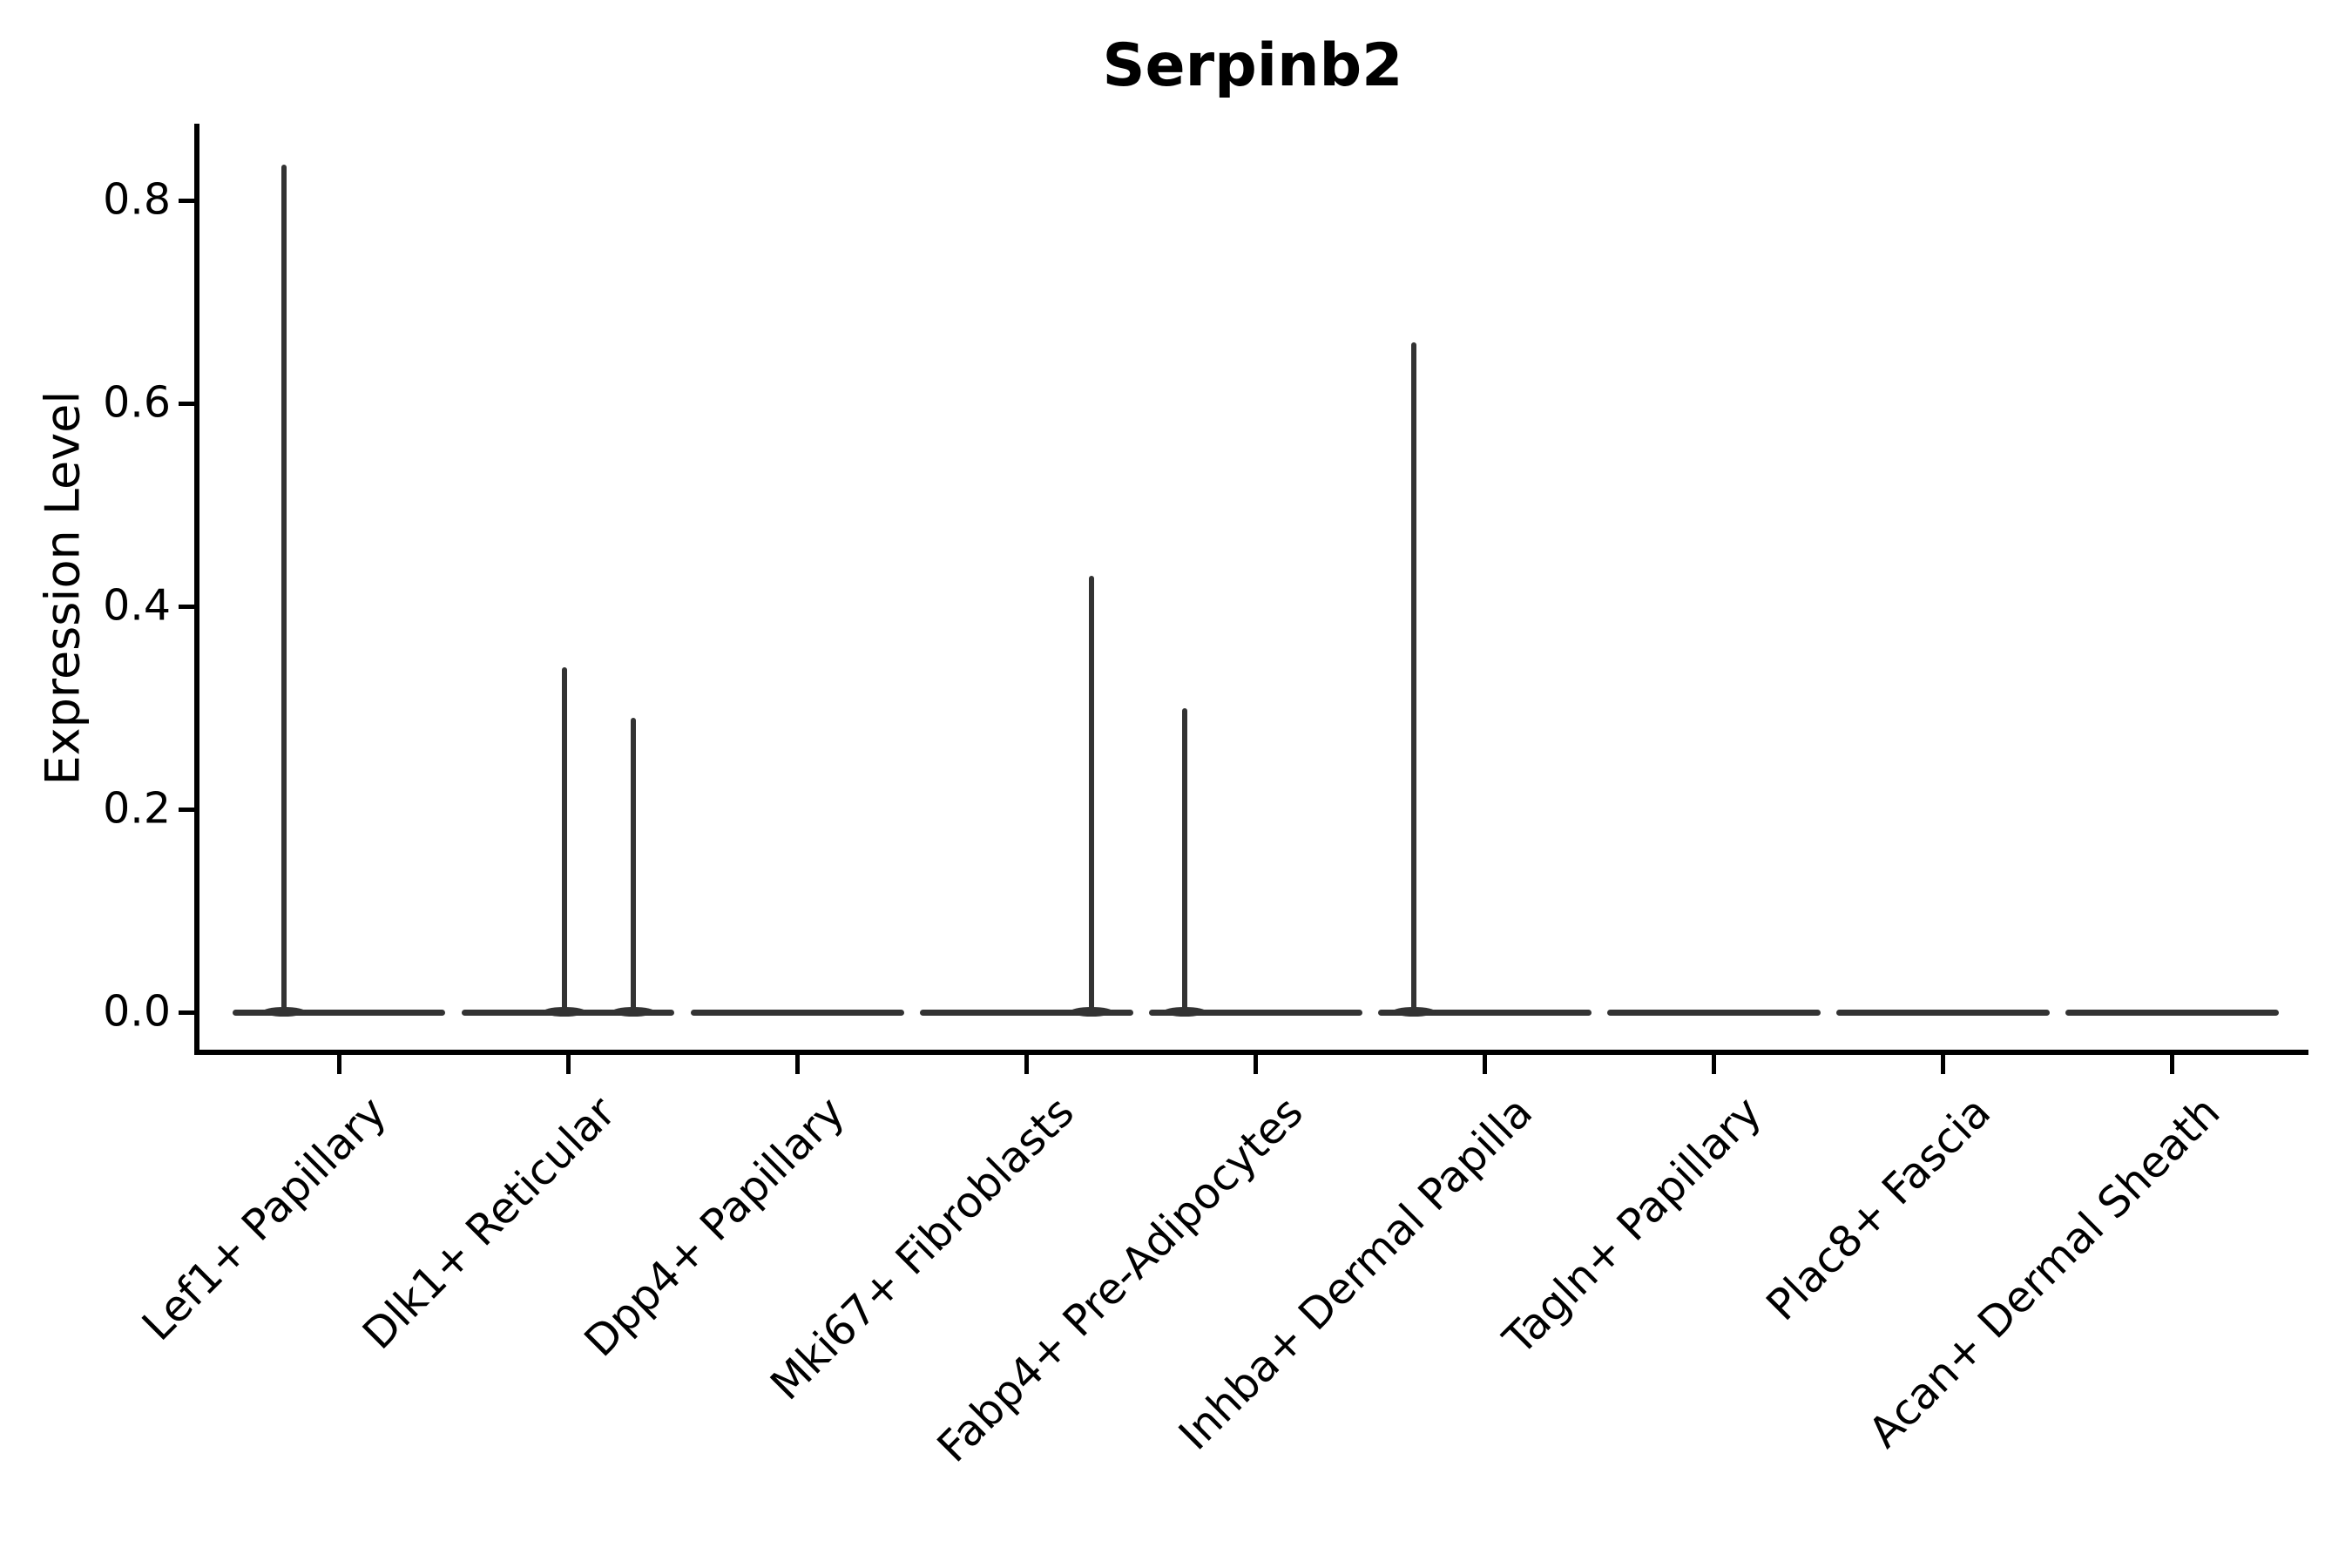 The image size is (2352, 1568). I want to click on x-tick-label: Plac8+ Fascia, so click(1879, 1209).